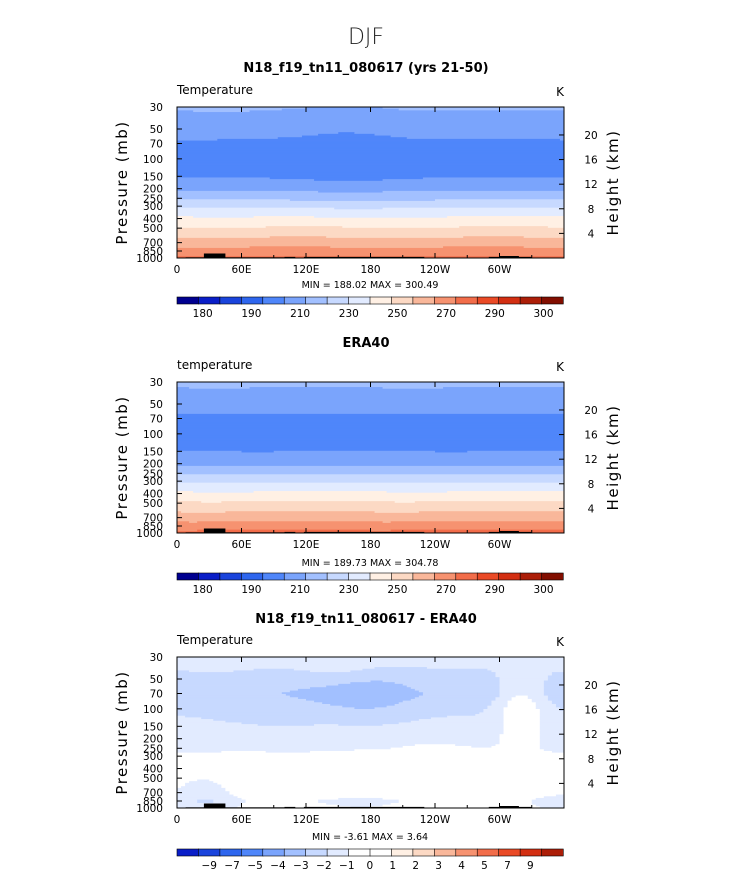  Describe the element at coordinates (591, 436) in the screenshot. I see `y2-tick-label: 16` at that location.